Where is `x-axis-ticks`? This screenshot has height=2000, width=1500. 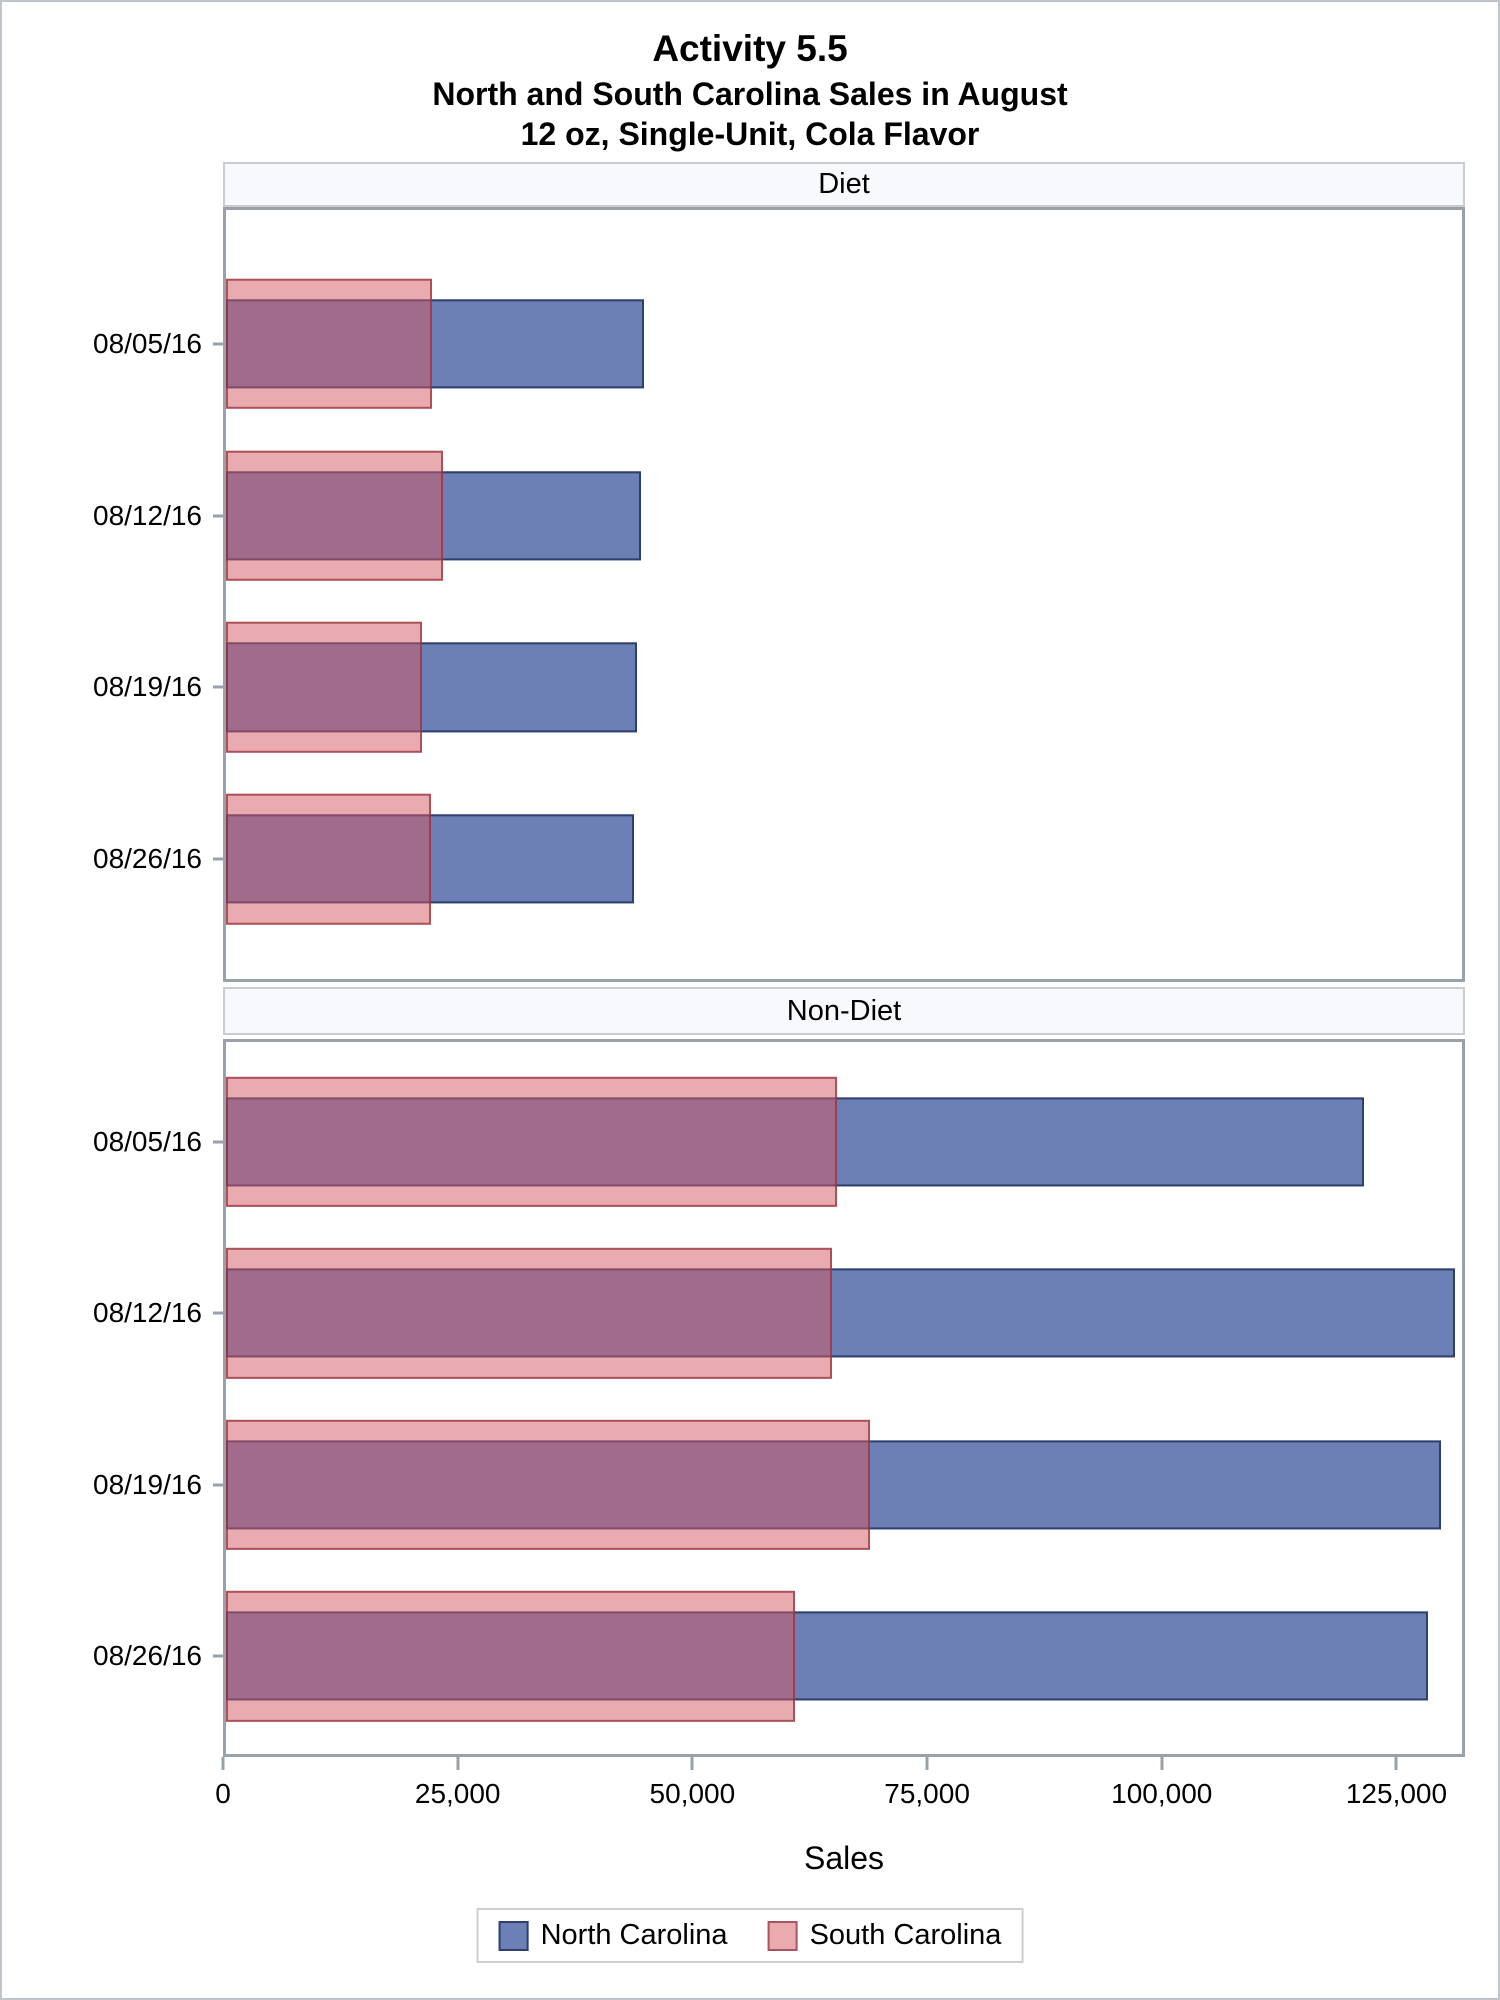 x-axis-ticks is located at coordinates (843, 1764).